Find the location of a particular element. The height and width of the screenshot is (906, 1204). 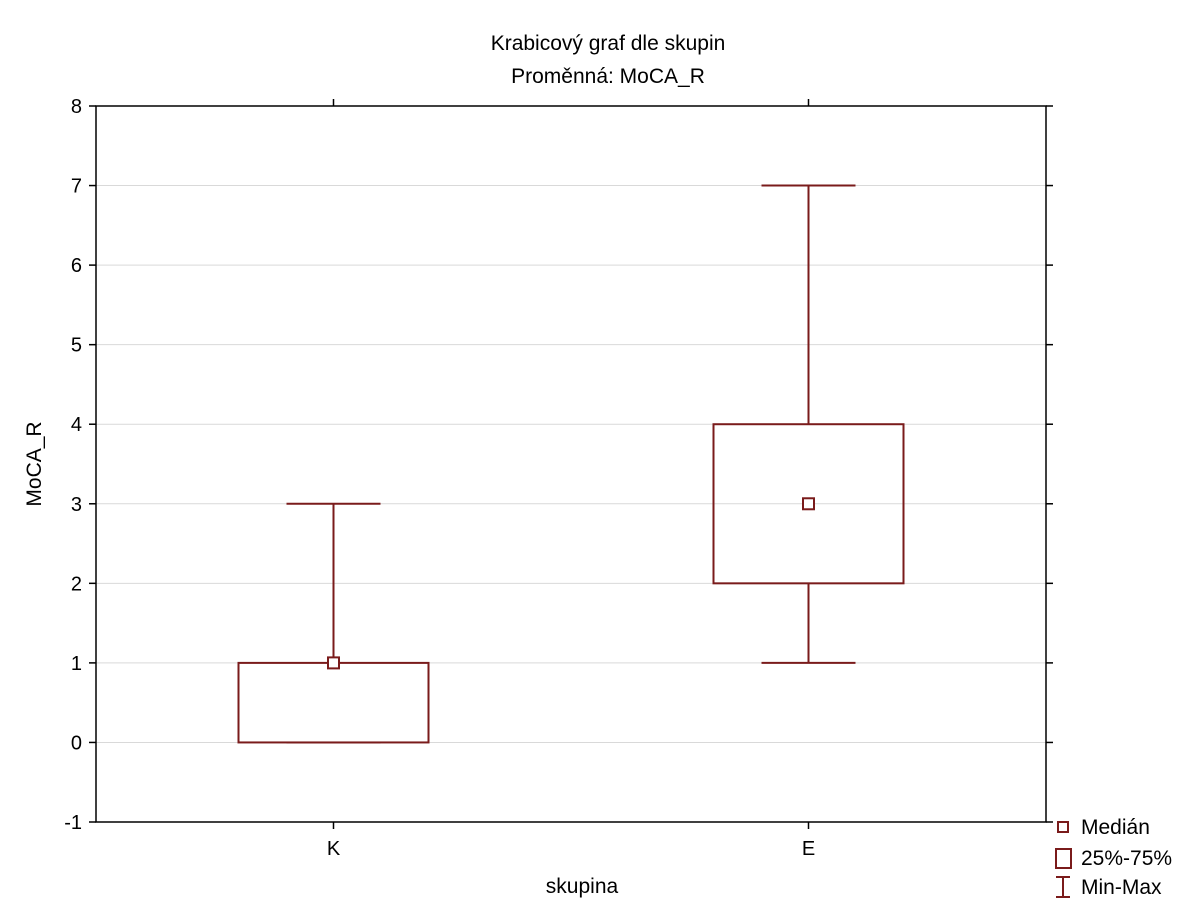

legend: Medián 25%-75% Min-Max is located at coordinates (1113, 857).